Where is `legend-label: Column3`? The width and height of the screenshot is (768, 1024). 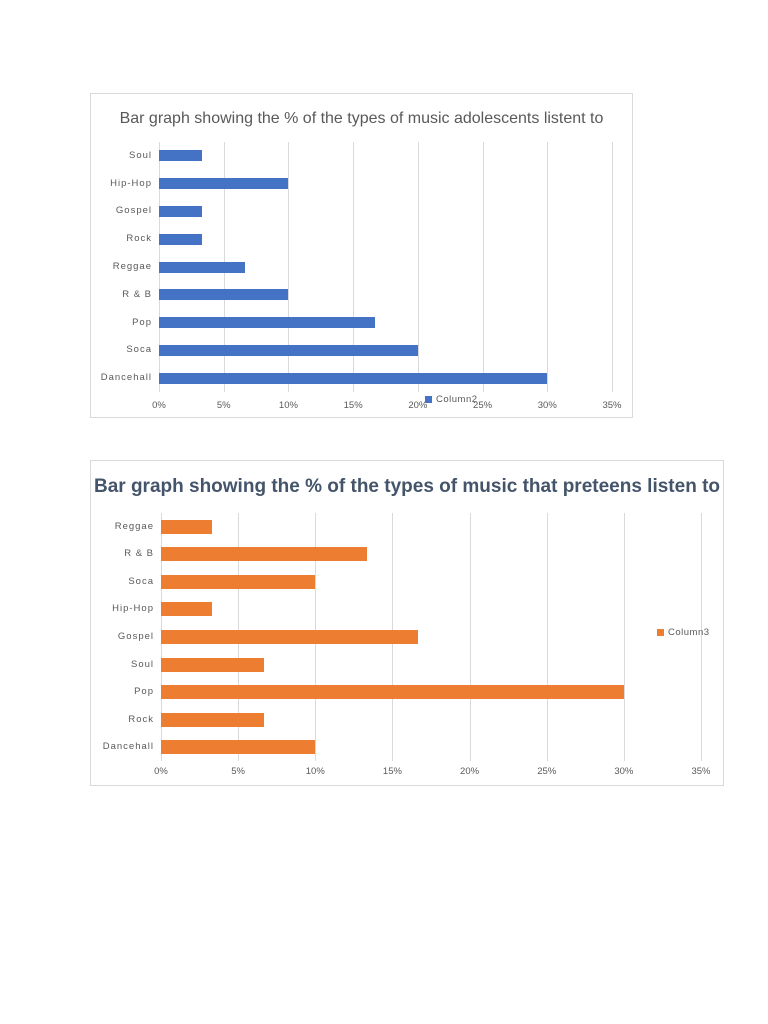
legend-label: Column3 is located at coordinates (689, 632).